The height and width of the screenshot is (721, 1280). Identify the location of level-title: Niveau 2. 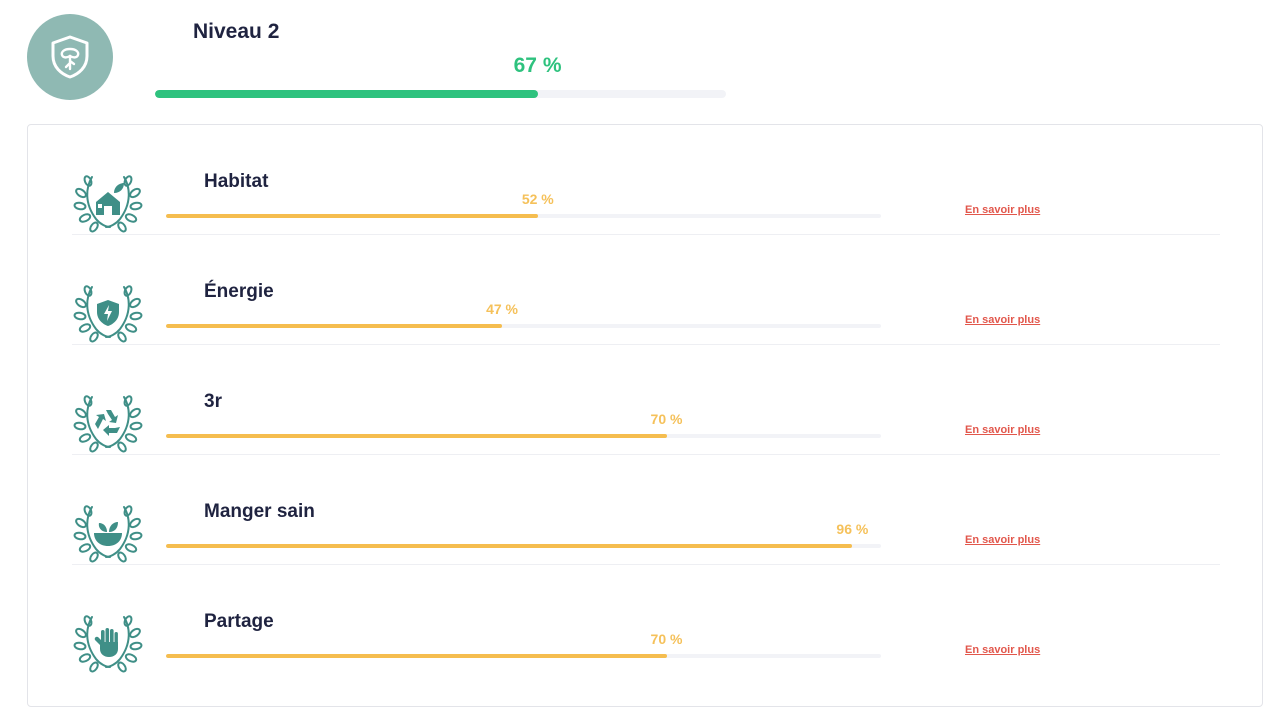
(236, 31).